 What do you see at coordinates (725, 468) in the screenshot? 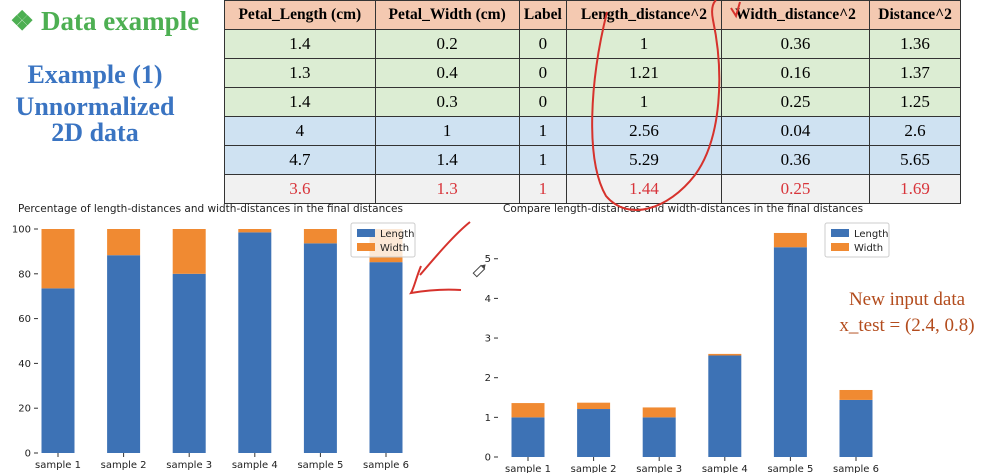
I see `chart2-x-tick-label: sample 4` at bounding box center [725, 468].